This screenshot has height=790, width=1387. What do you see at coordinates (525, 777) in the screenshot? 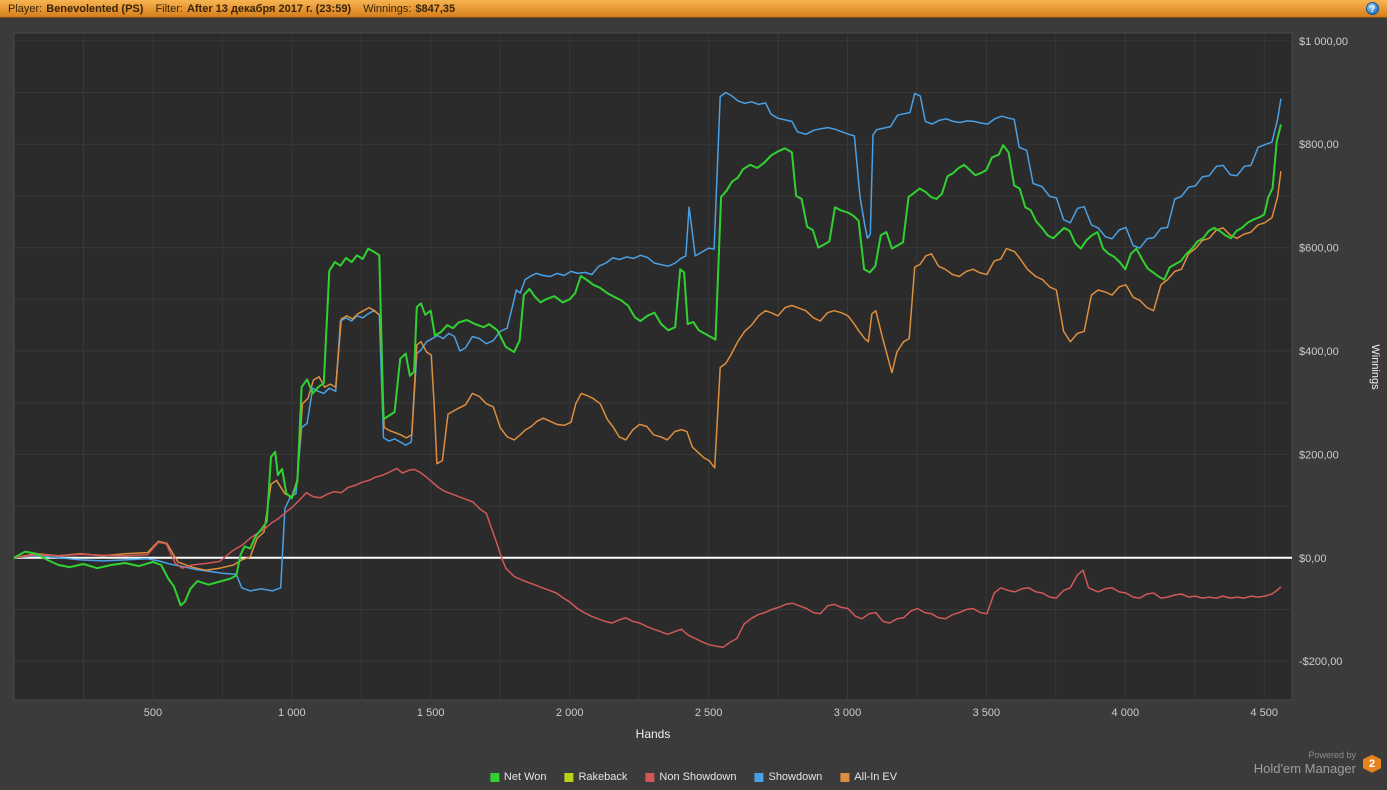
I see `legend-label: Net Won` at bounding box center [525, 777].